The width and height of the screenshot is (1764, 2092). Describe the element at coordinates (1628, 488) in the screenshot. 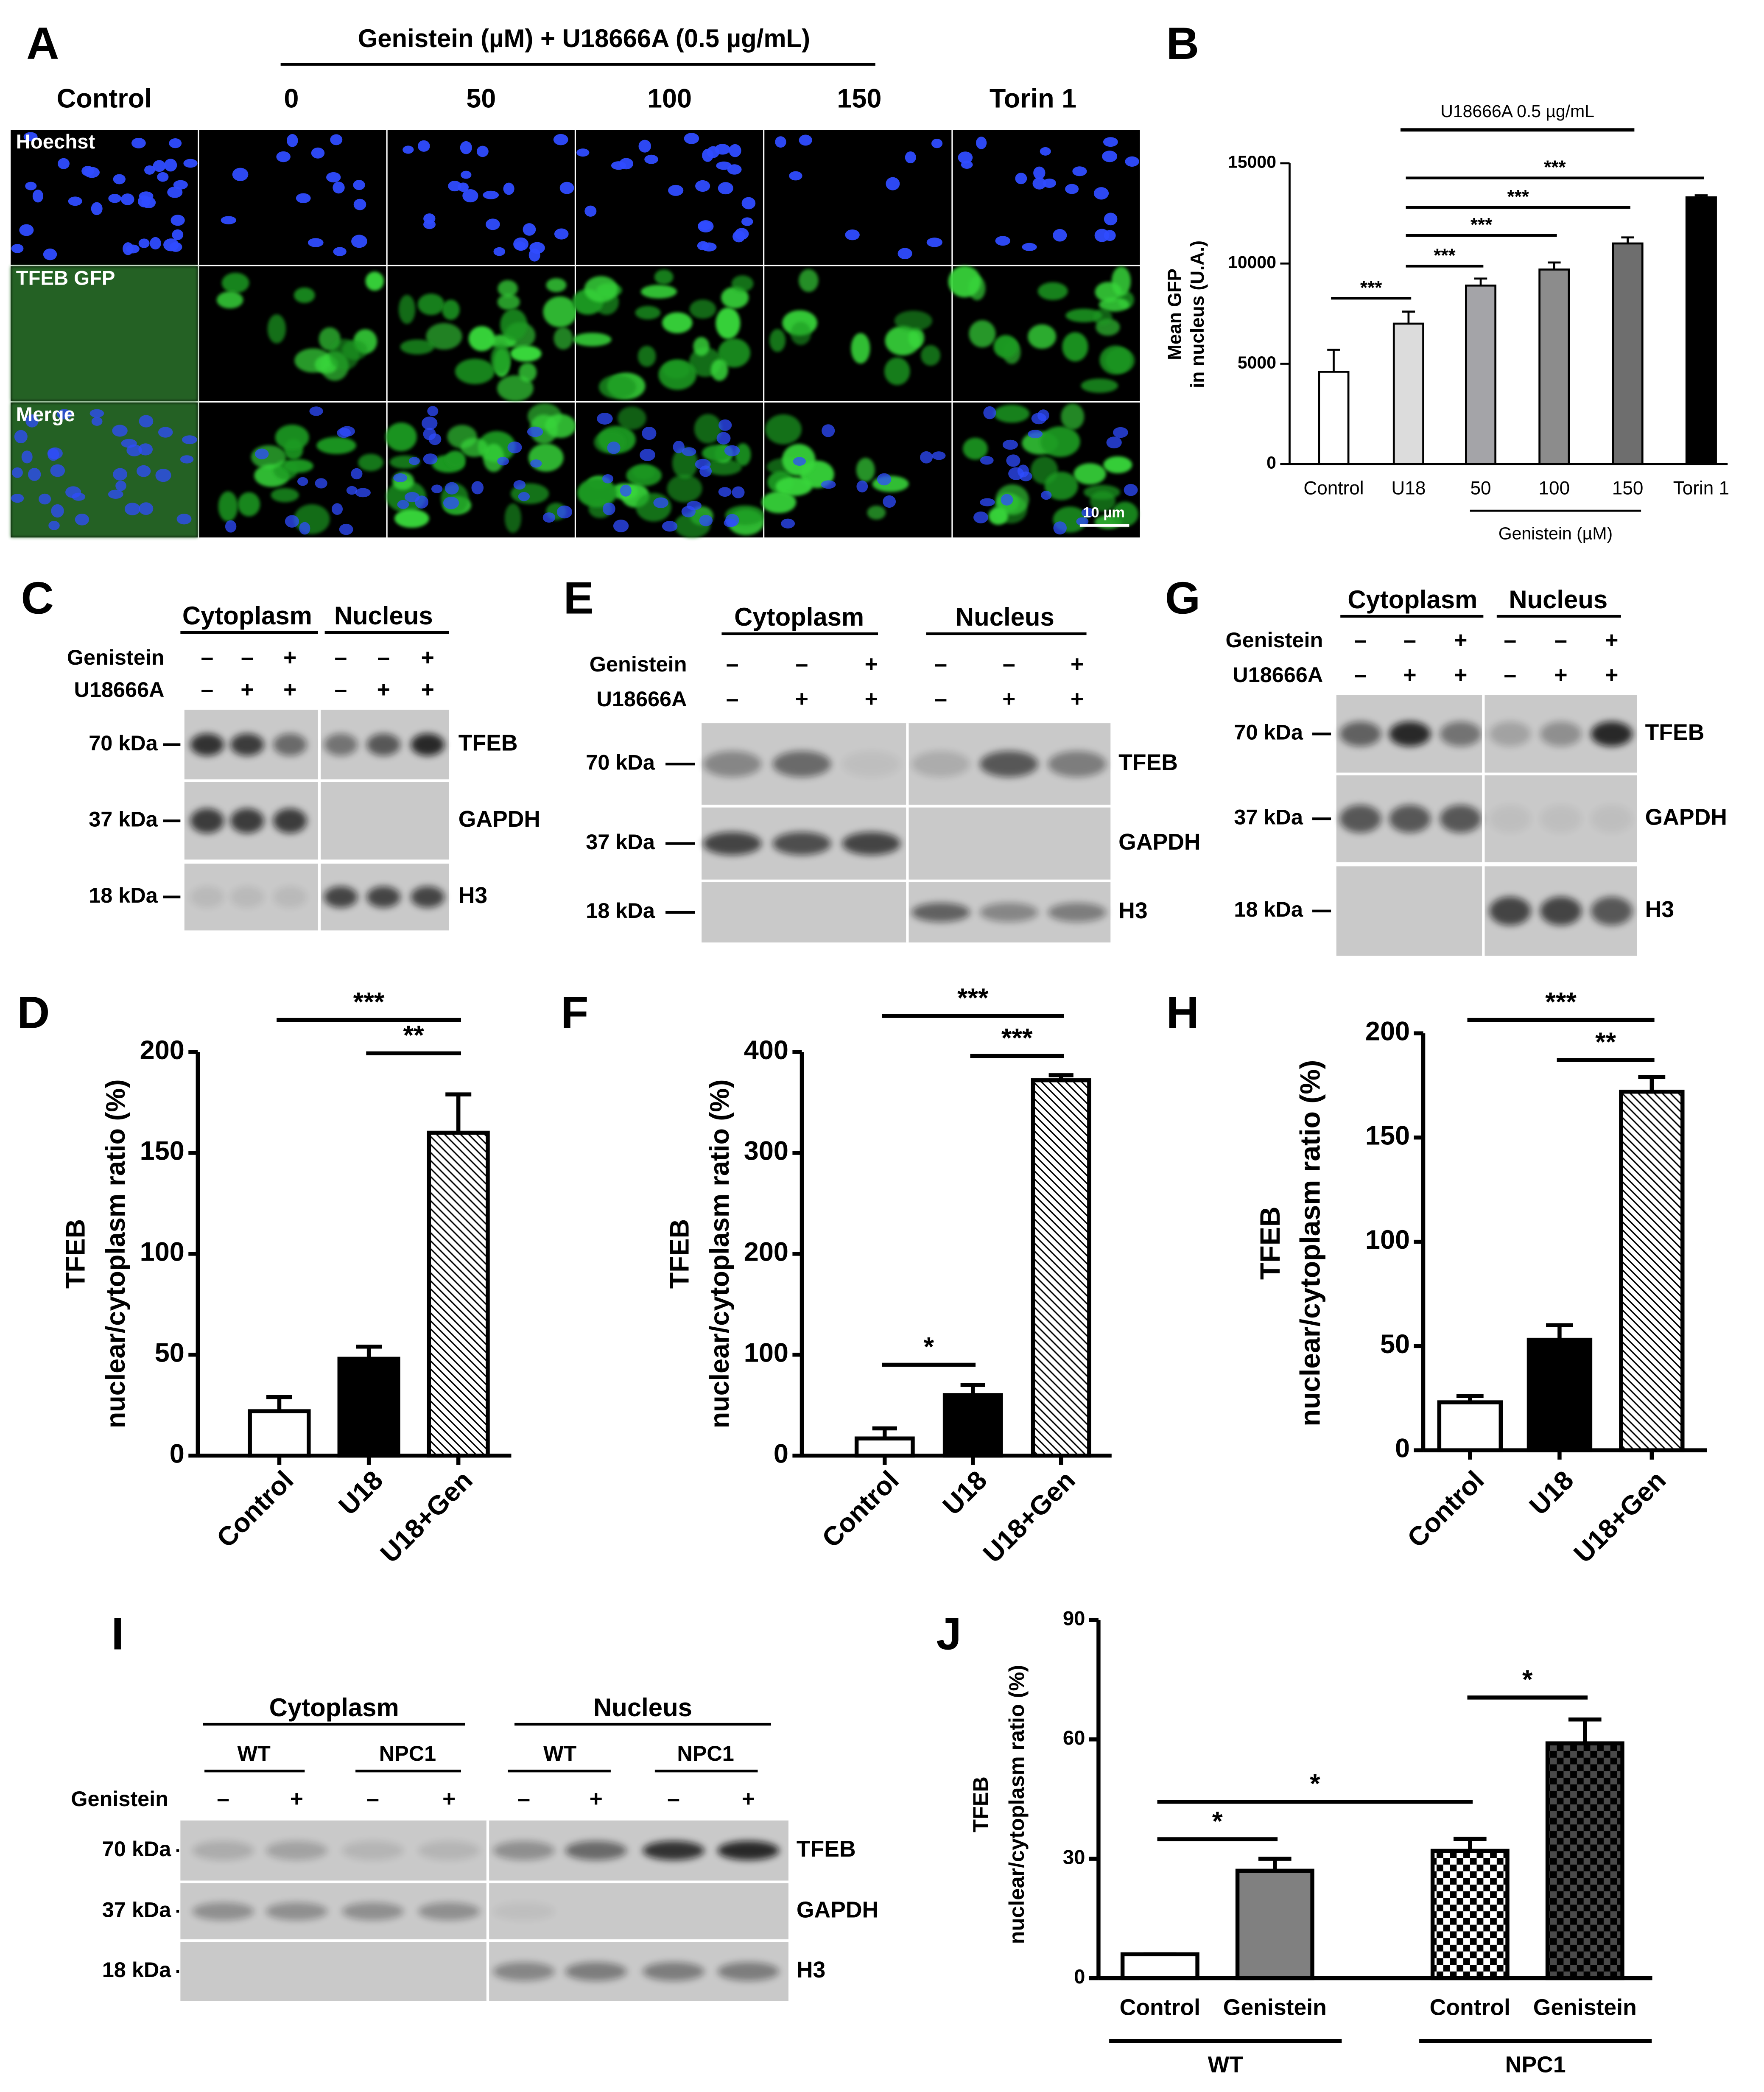

I see `x-tick-label: 150` at that location.